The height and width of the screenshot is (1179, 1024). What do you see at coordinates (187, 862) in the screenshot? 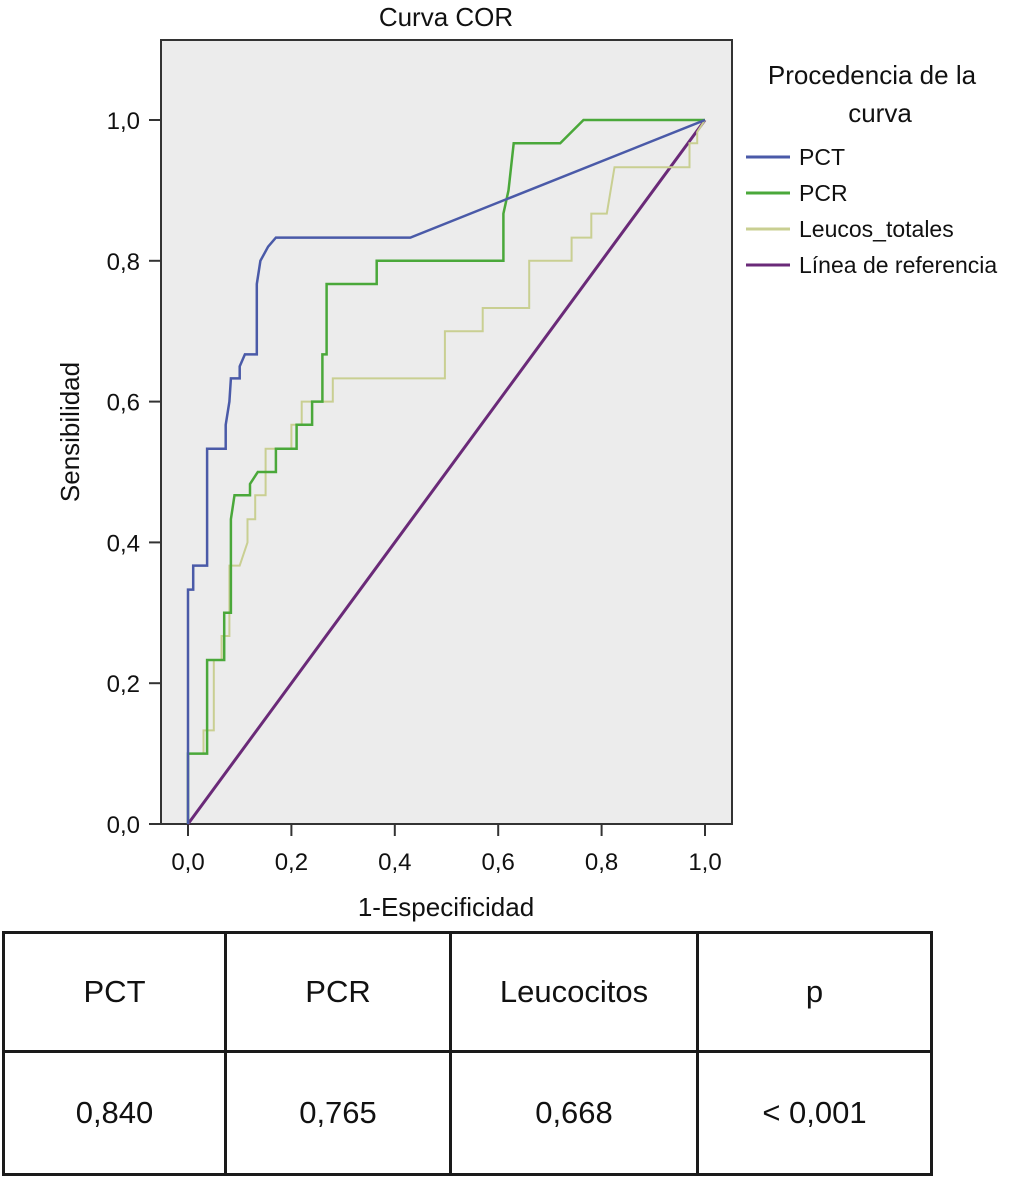
I see `x-tick-label: 0,0` at bounding box center [187, 862].